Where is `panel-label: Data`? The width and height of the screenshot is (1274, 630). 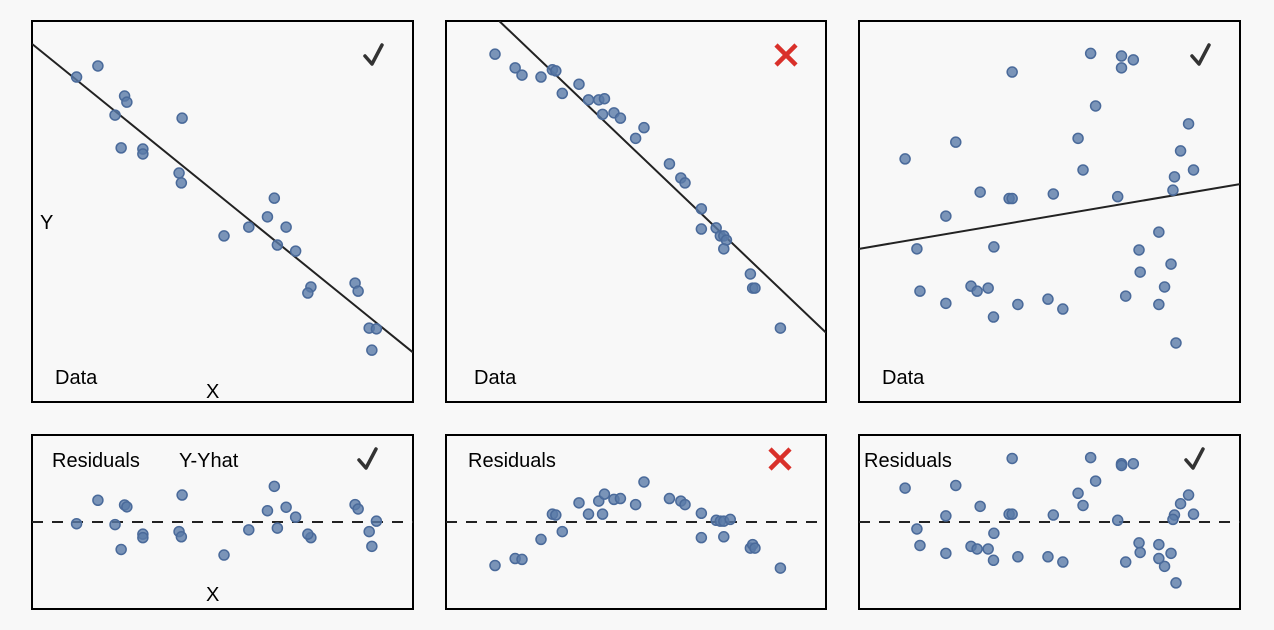 panel-label: Data is located at coordinates (76, 378).